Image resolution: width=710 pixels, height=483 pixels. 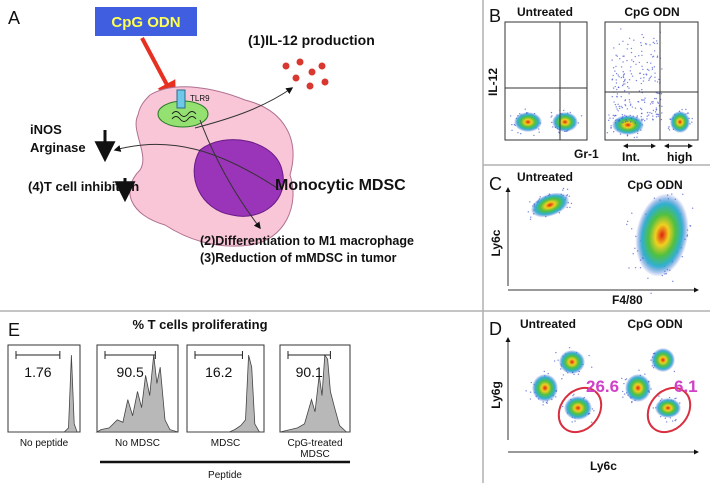 What do you see at coordinates (603, 466) in the screenshot?
I see `x-axis-label: Ly6c` at bounding box center [603, 466].